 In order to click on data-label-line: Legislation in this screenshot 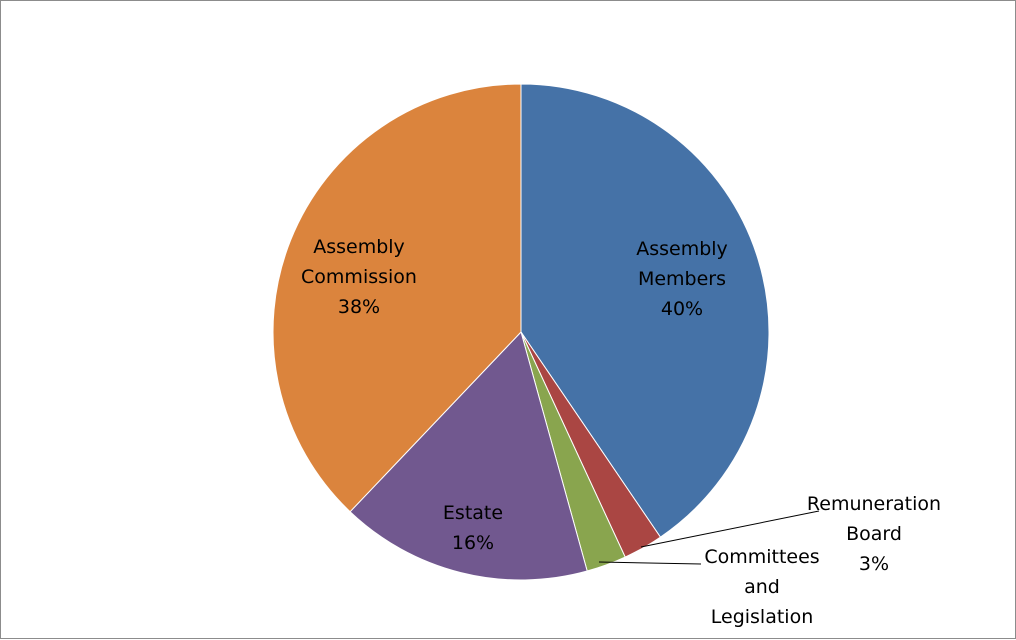, I will do `click(762, 617)`.